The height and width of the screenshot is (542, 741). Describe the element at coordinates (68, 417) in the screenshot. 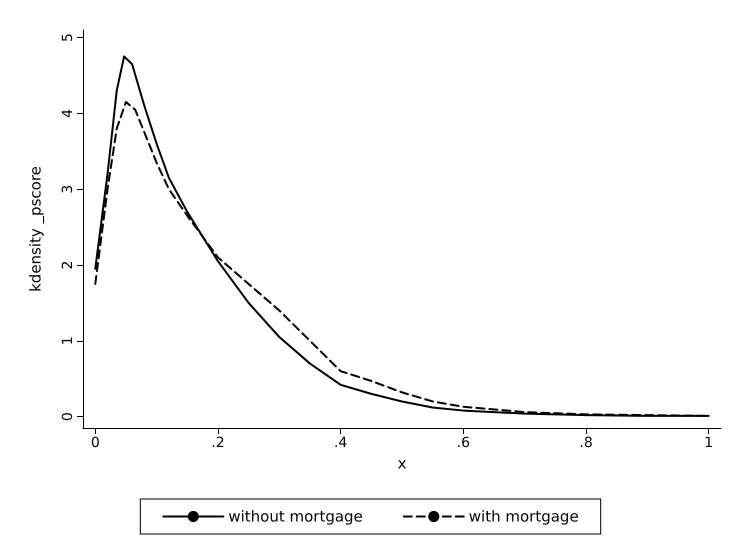

I see `y-tick-label: 0` at that location.